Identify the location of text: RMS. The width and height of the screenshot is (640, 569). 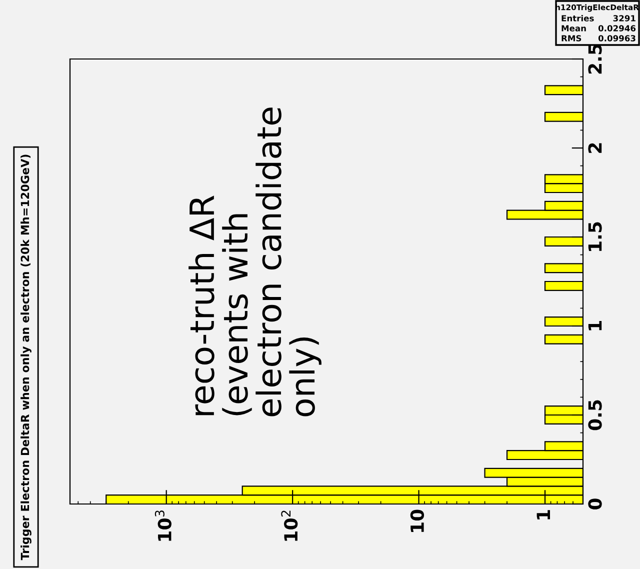
(572, 38).